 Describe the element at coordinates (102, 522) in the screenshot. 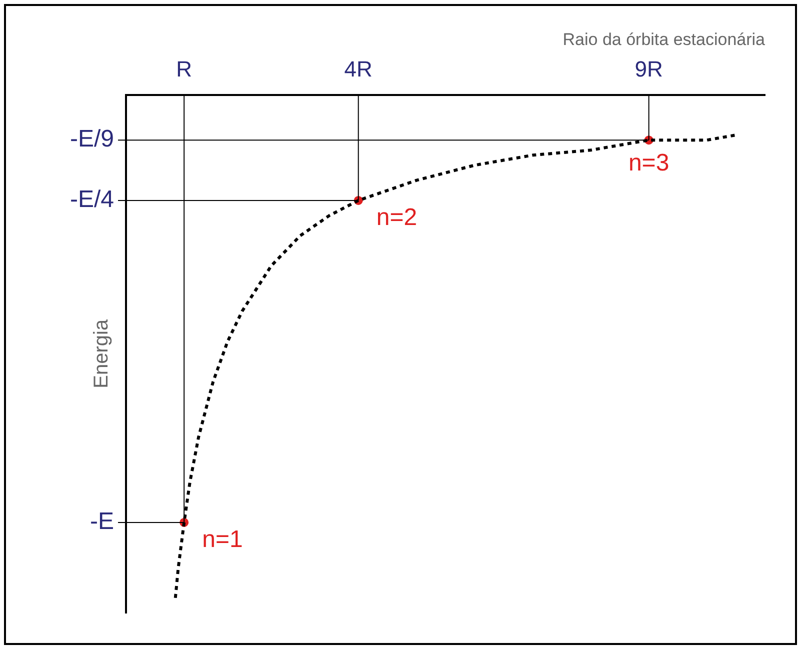

I see `ref-line-label: -E` at that location.